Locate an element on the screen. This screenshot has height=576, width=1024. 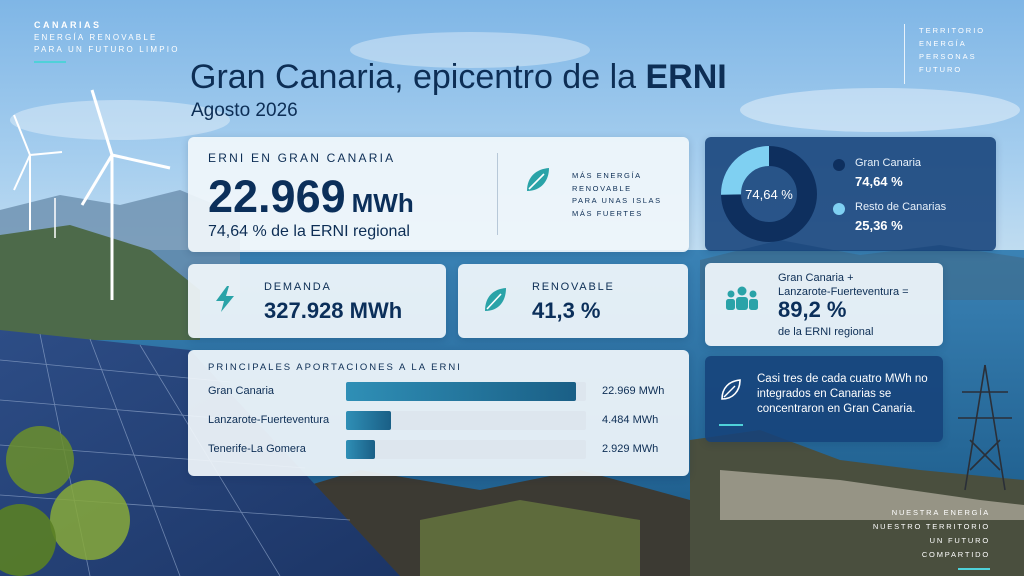
page-title: Gran Canaria, epicentro de la ERNI is located at coordinates (458, 77).